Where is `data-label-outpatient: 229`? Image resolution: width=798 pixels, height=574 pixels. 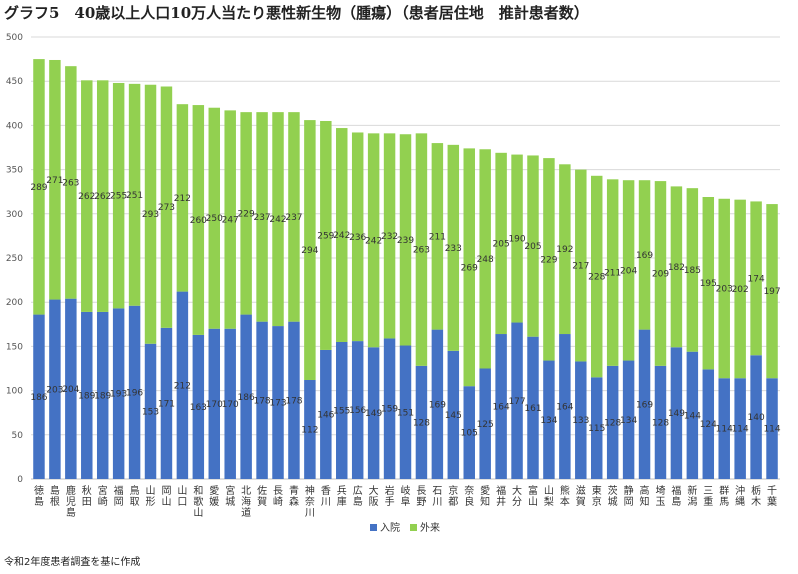 data-label-outpatient: 229 is located at coordinates (548, 260).